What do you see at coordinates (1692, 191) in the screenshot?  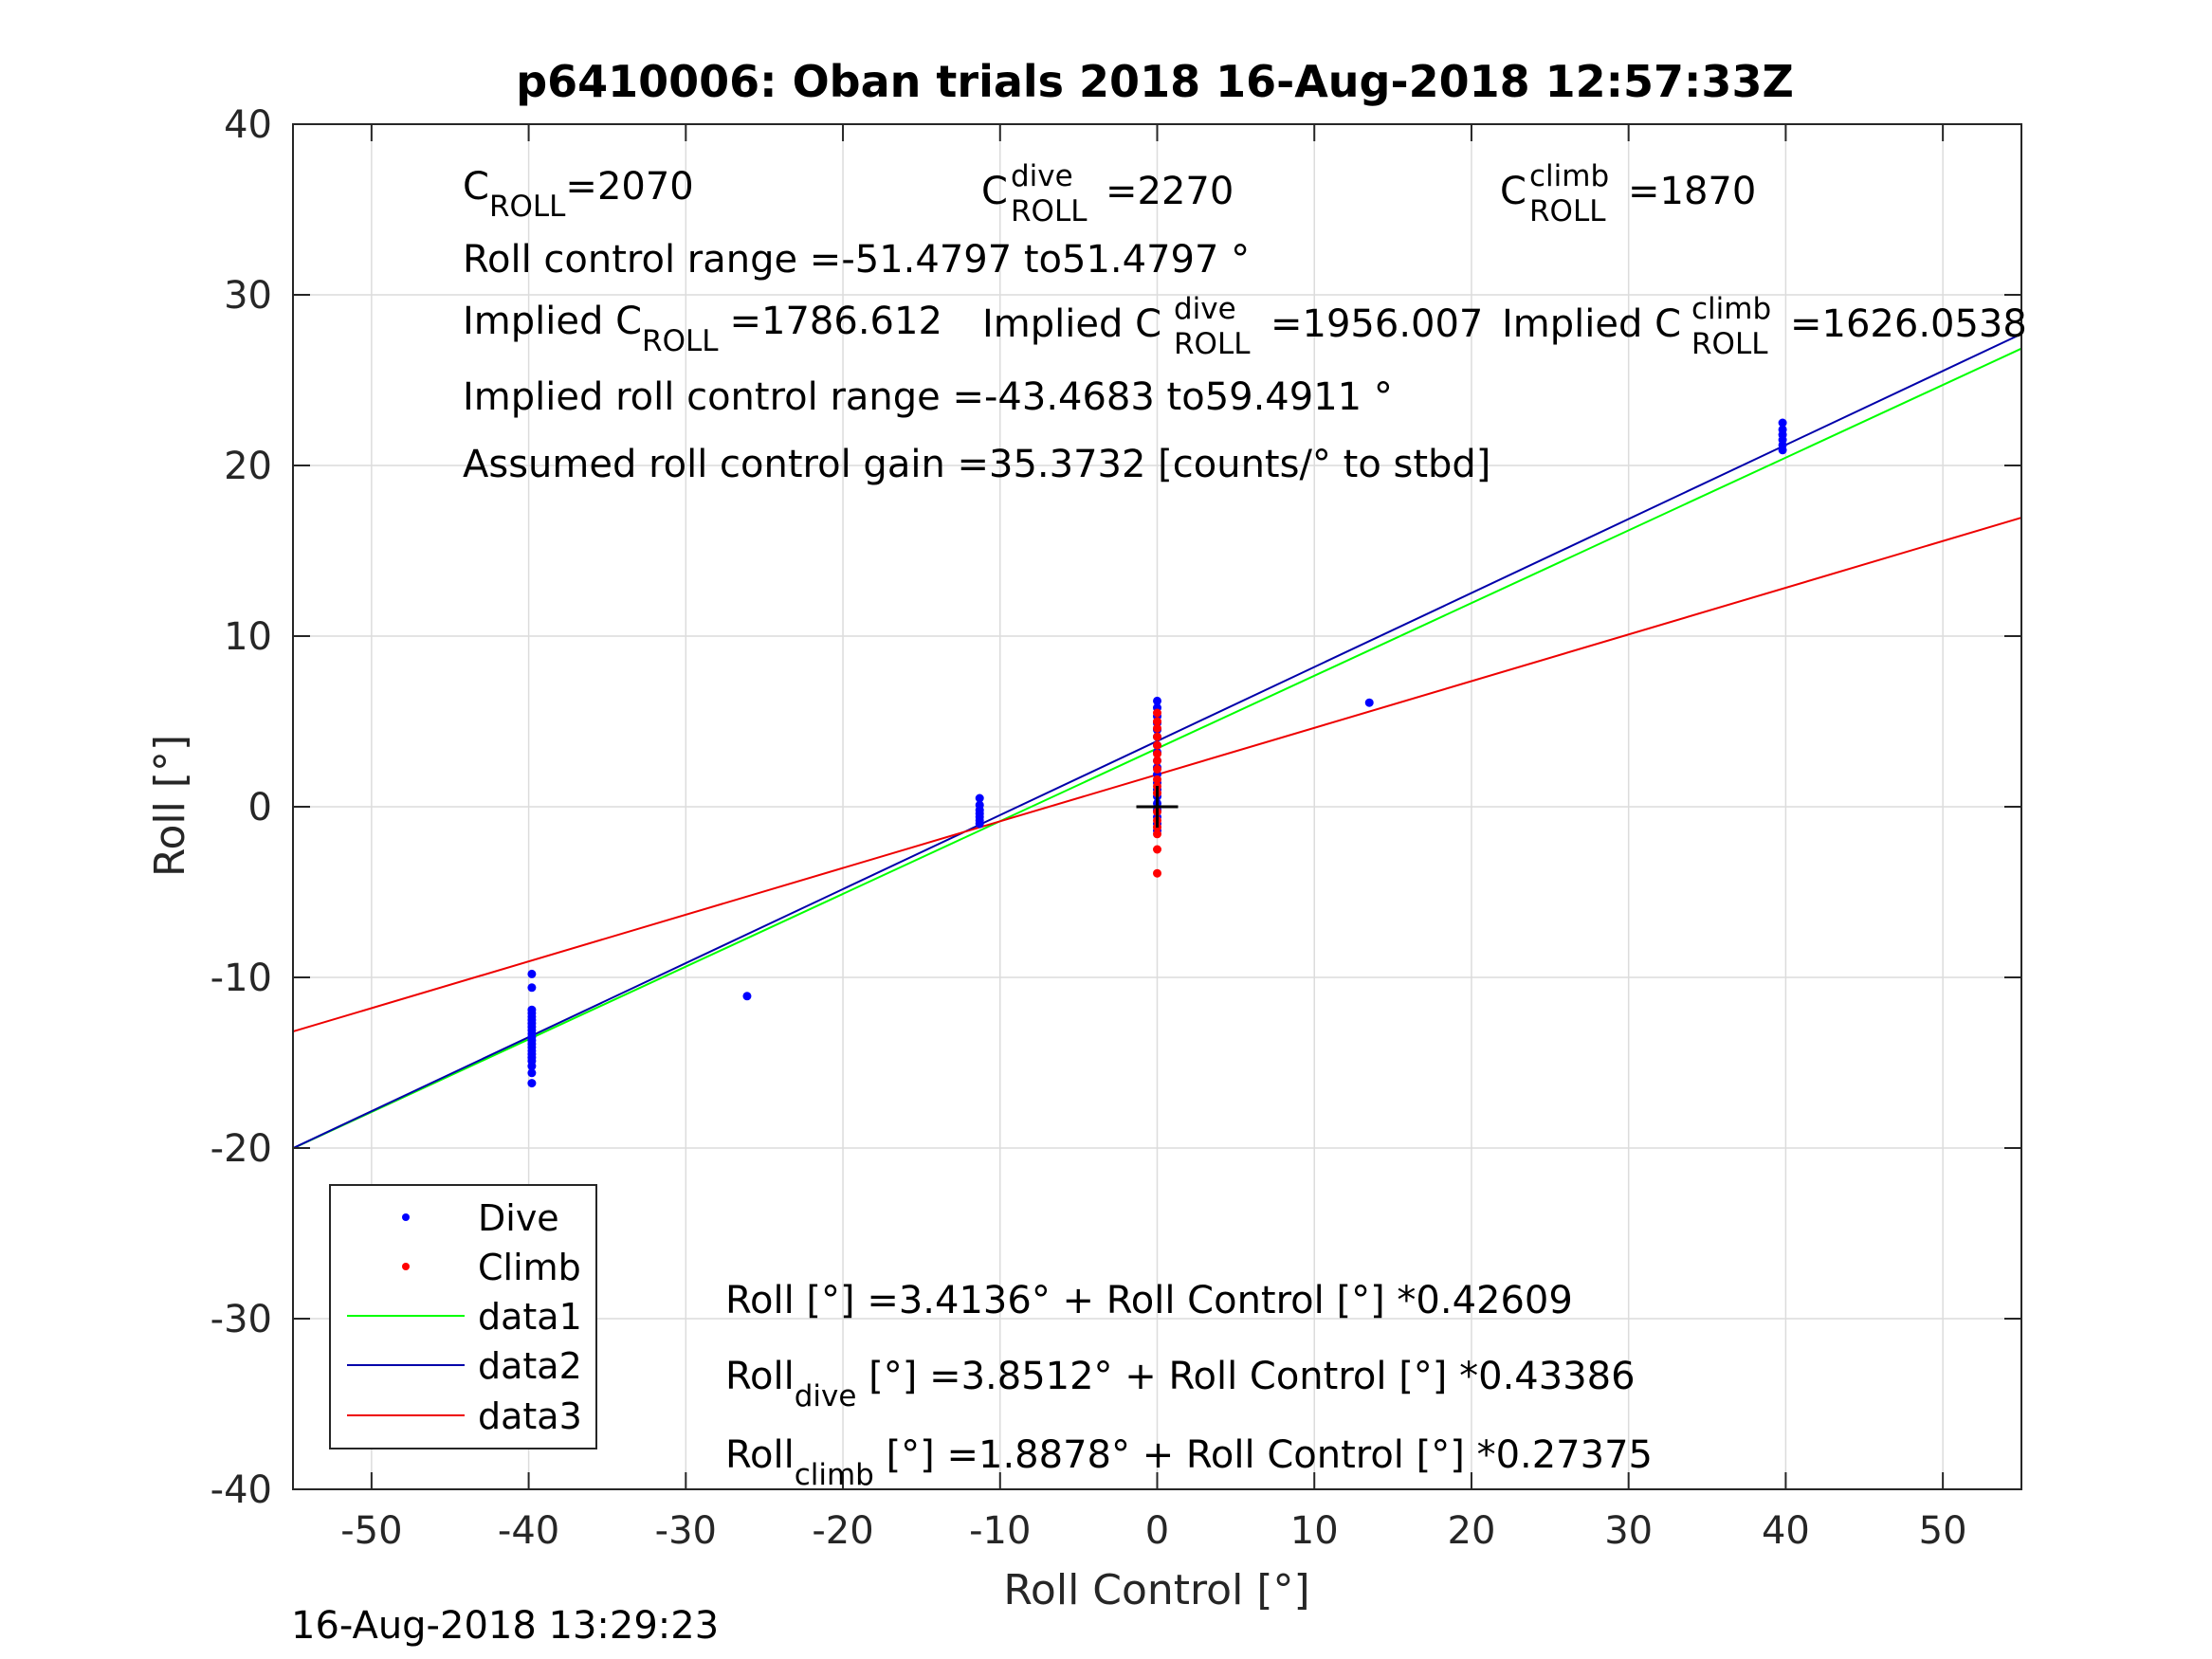 I see `svg-text: =1870` at bounding box center [1692, 191].